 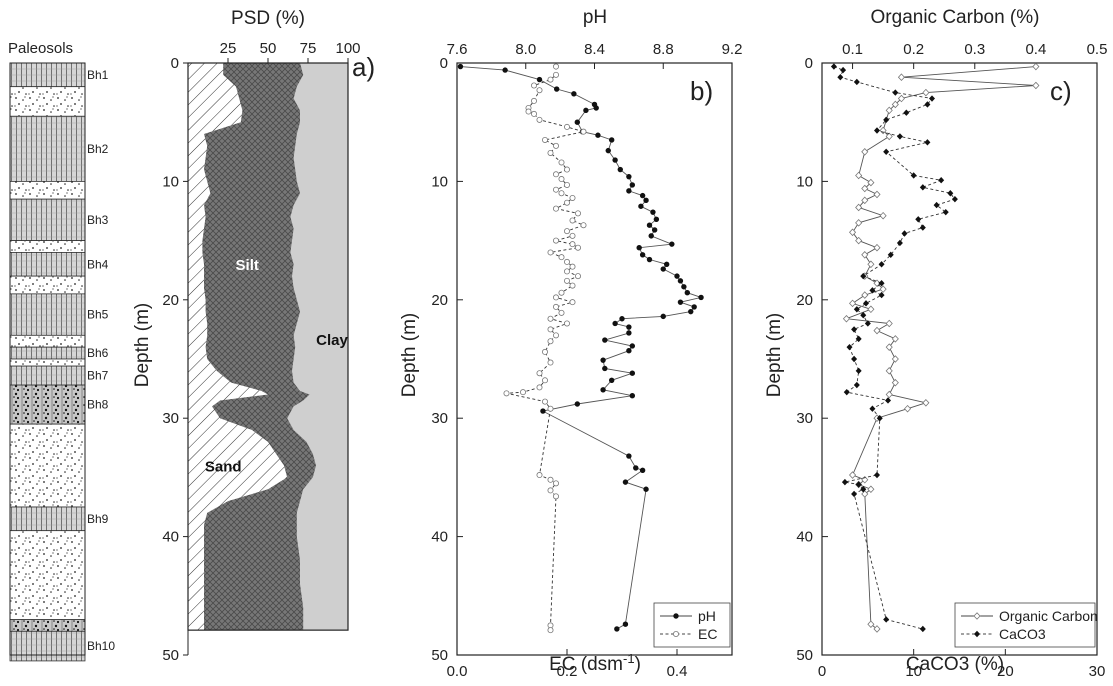 What do you see at coordinates (955, 17) in the screenshot?
I see `panel-c-top-axis-title: Organic Carbon (%)` at bounding box center [955, 17].